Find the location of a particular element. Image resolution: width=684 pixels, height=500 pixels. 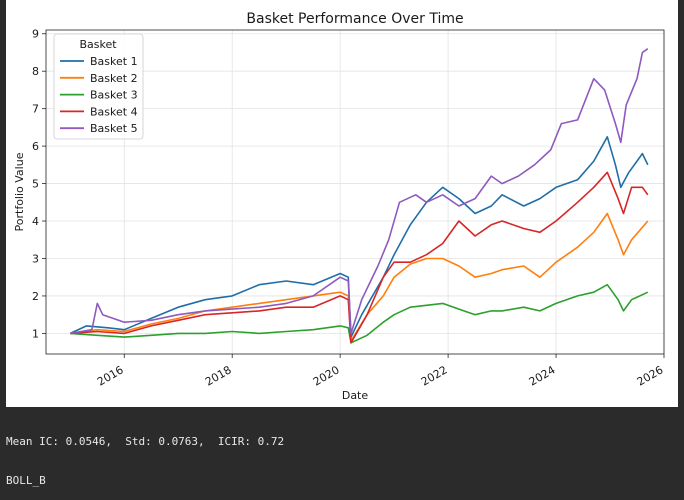

y-tick-label: 4 is located at coordinates (35, 221).